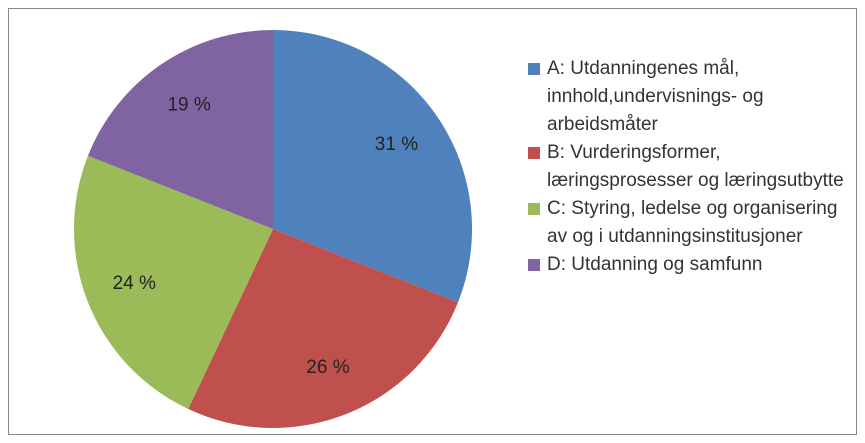  What do you see at coordinates (327, 367) in the screenshot?
I see `data-label: 26 %` at bounding box center [327, 367].